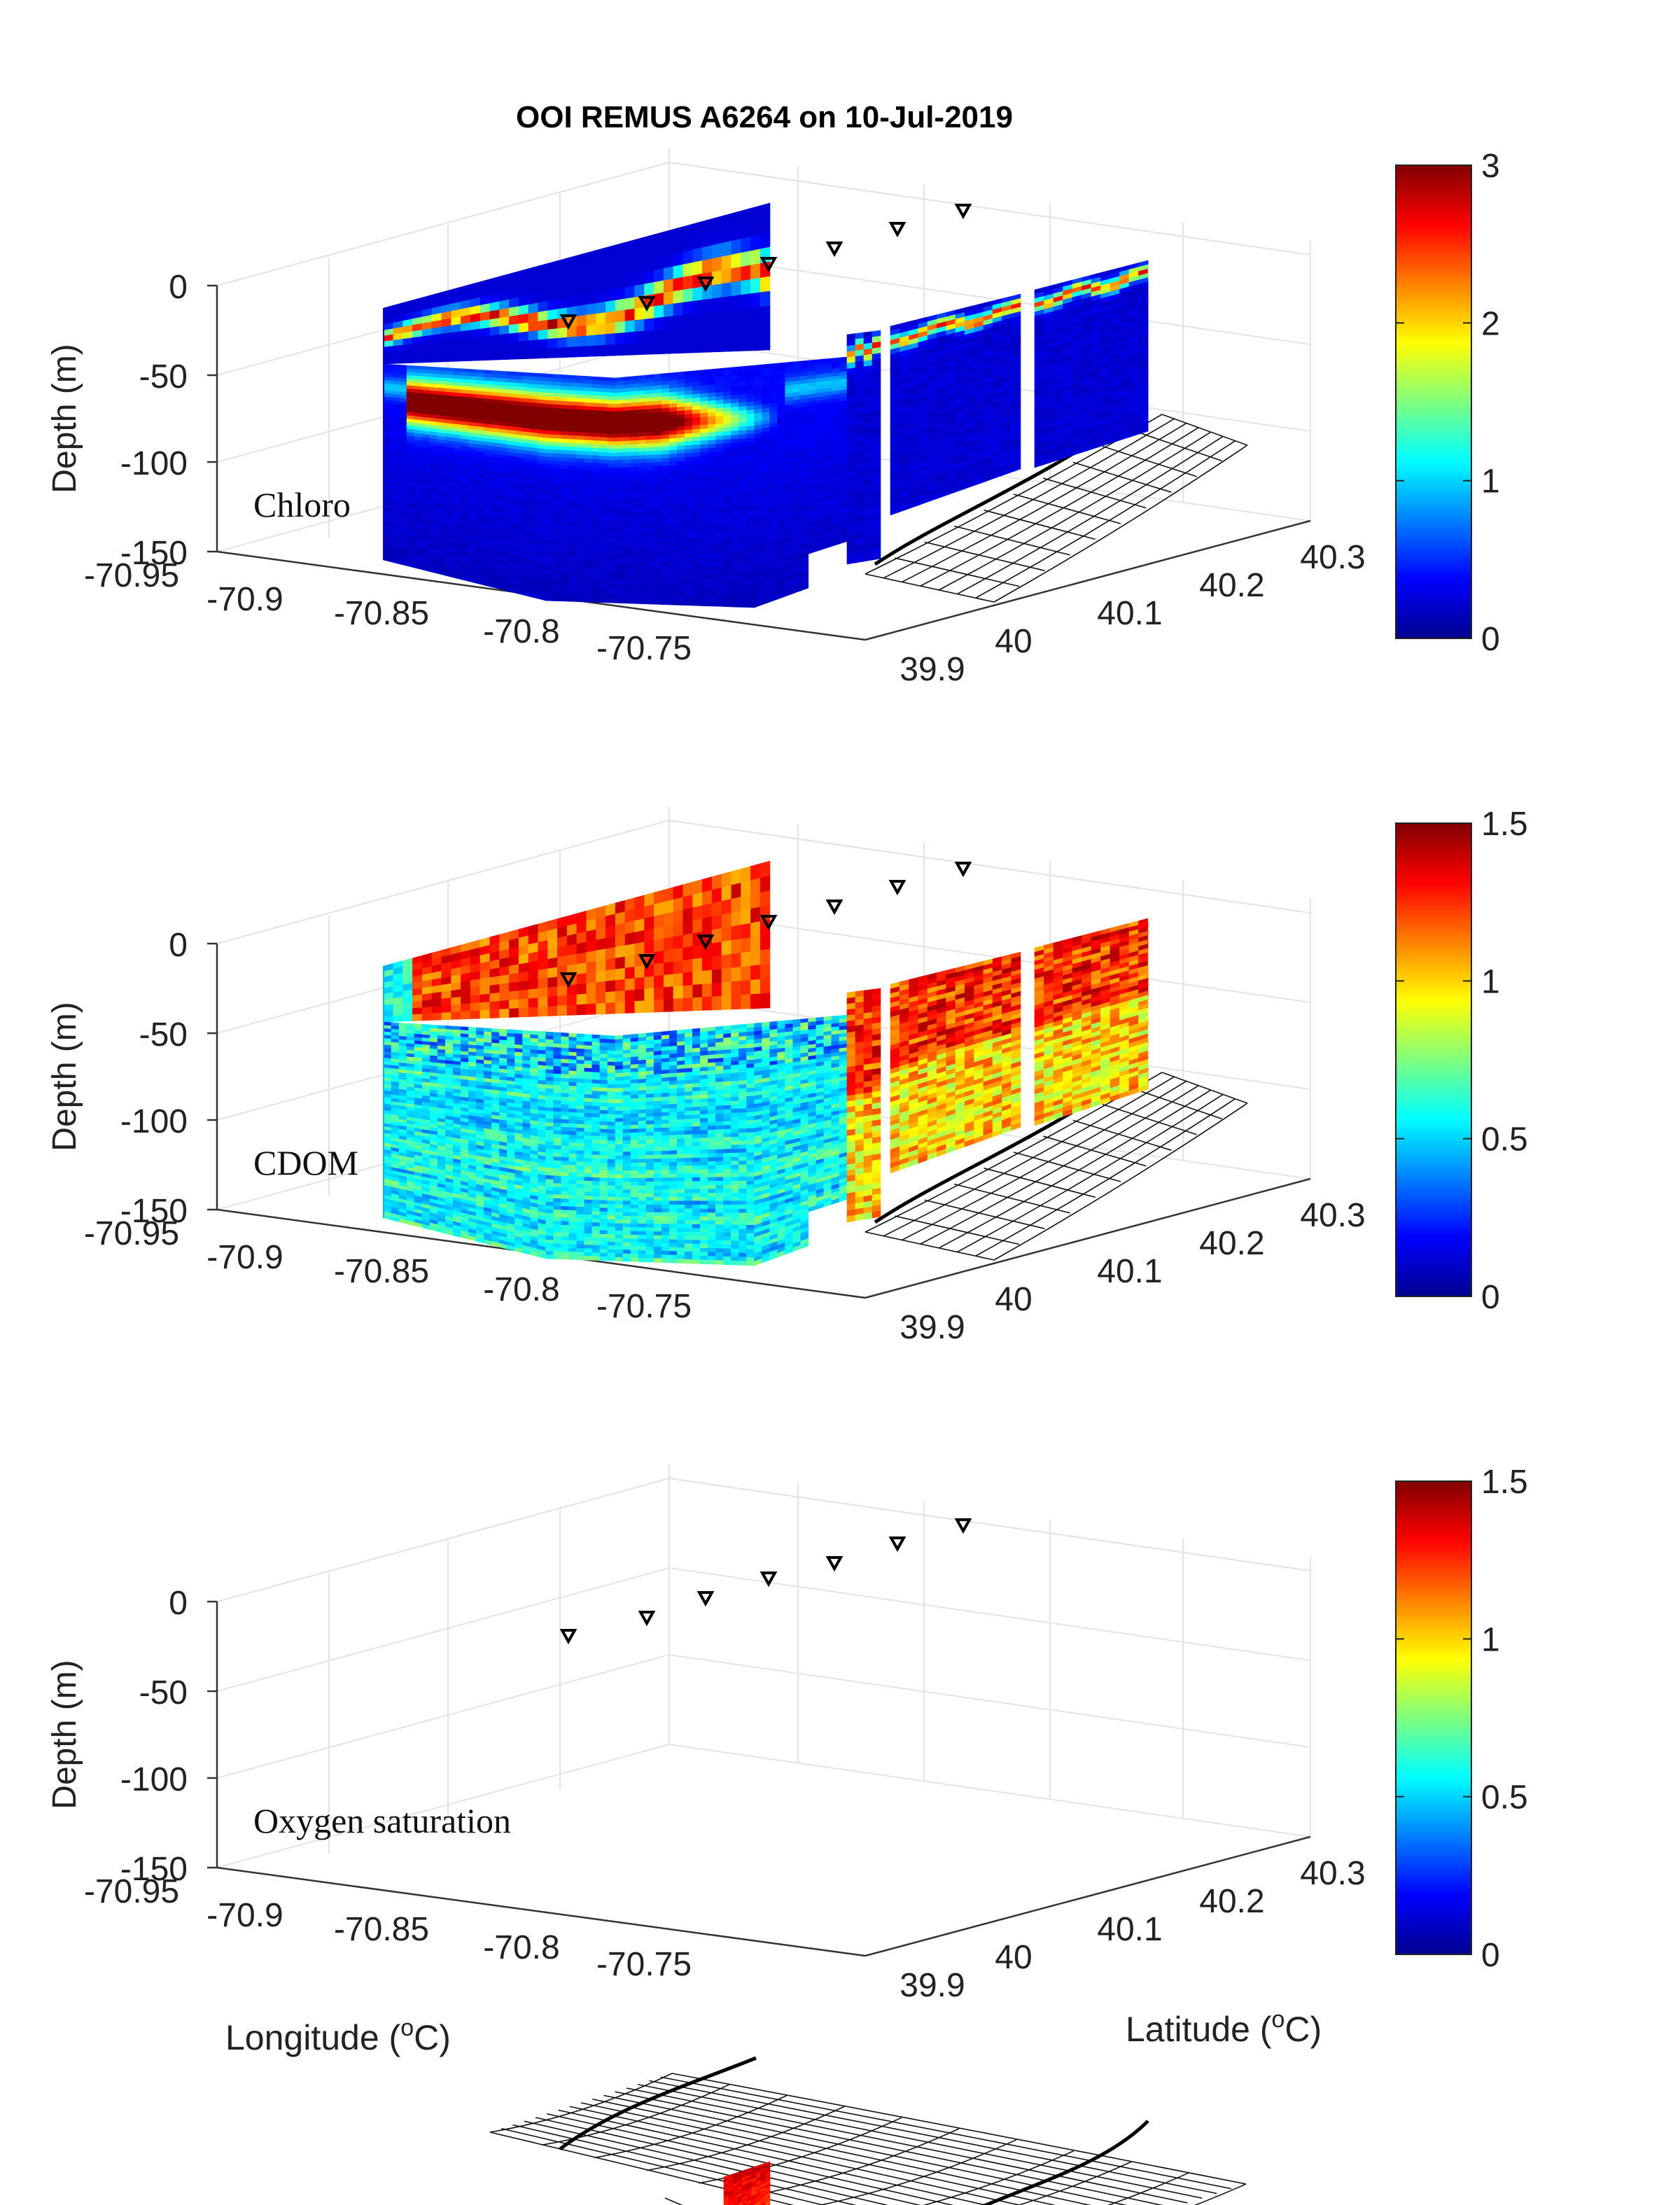 The image size is (1680, 2205). Describe the element at coordinates (541, 1911) in the screenshot. I see `longitude-axis` at that location.